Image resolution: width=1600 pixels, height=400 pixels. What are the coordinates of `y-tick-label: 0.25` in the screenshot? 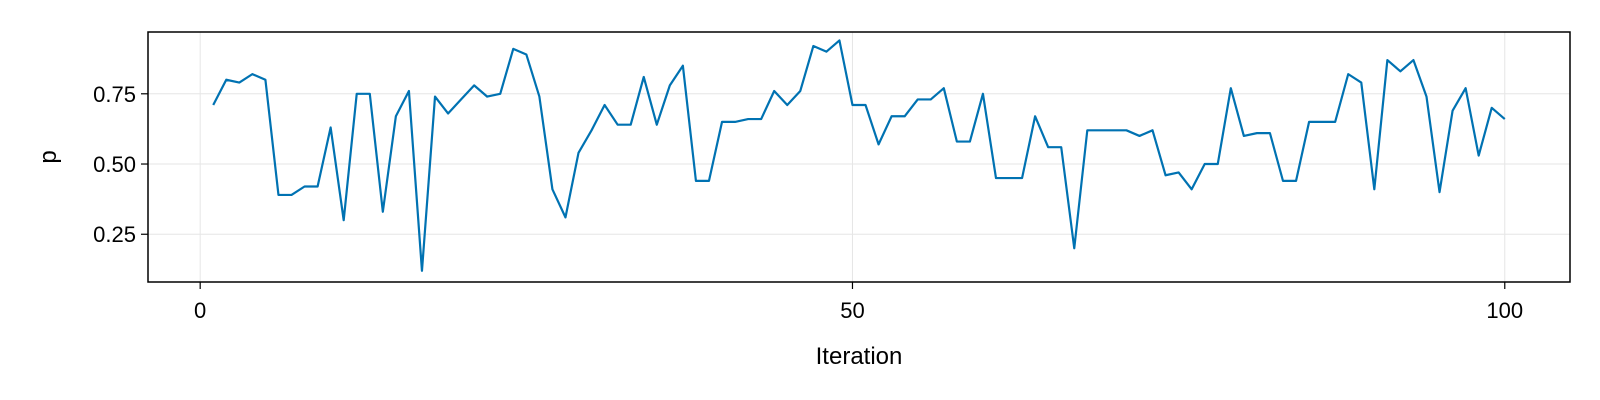 It's located at (114, 234).